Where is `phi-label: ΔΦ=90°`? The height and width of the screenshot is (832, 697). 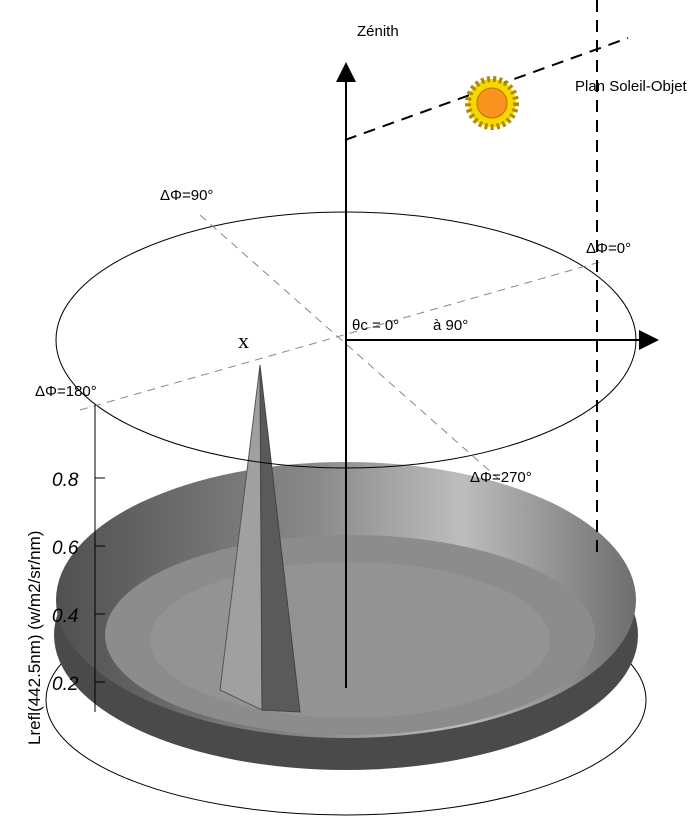 phi-label: ΔΦ=90° is located at coordinates (186, 195).